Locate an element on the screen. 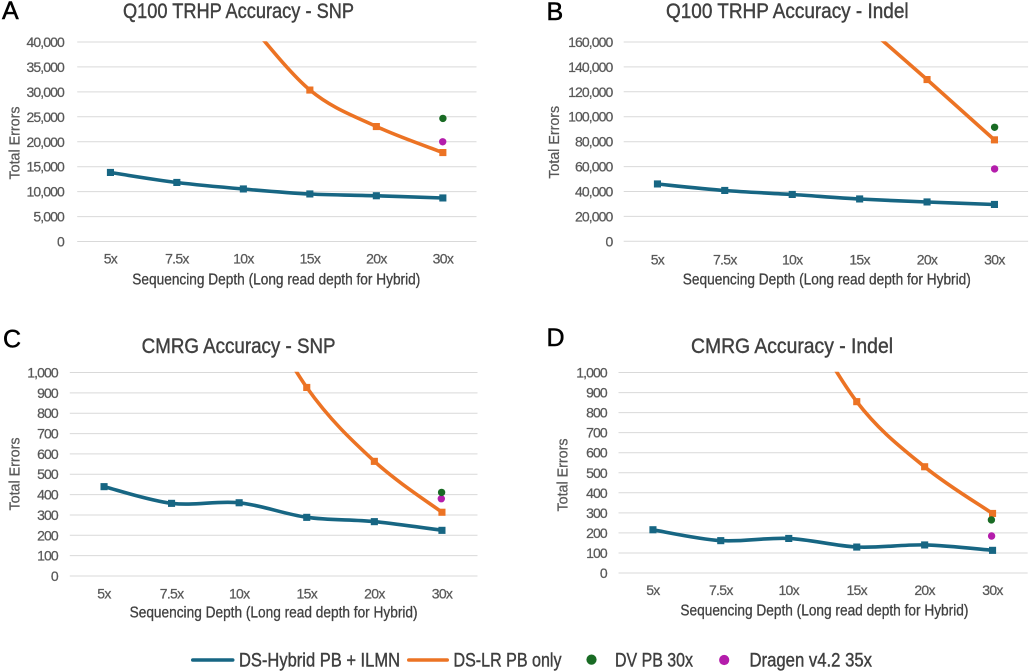 This screenshot has height=672, width=1031. svg-text: Q100 TRHP Accuracy - SNP is located at coordinates (238, 11).